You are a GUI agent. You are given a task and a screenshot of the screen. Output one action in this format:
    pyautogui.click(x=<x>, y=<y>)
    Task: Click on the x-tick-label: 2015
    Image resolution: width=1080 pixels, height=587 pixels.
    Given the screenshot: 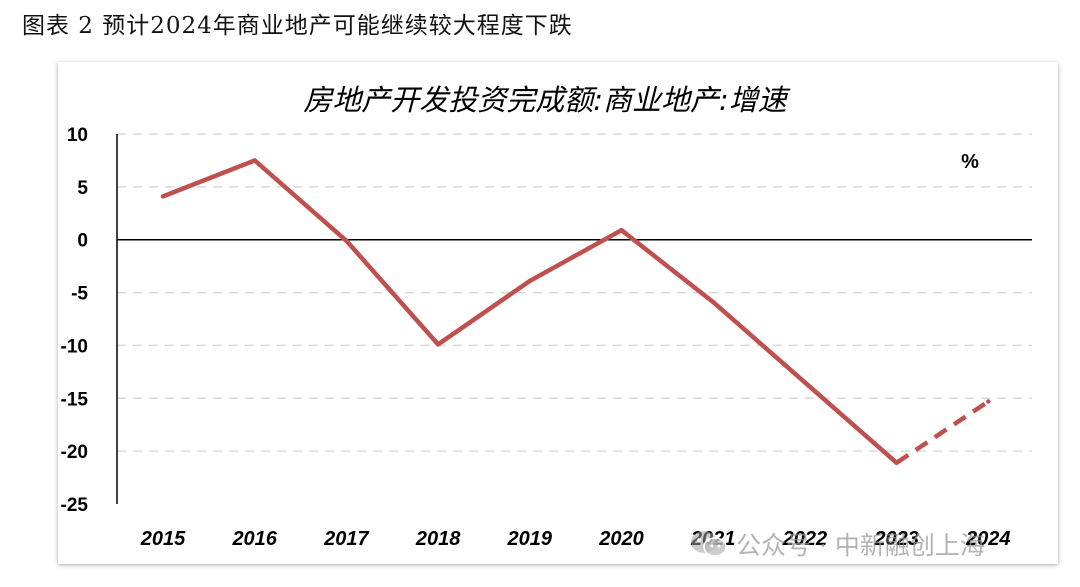 What is the action you would take?
    pyautogui.click(x=163, y=539)
    